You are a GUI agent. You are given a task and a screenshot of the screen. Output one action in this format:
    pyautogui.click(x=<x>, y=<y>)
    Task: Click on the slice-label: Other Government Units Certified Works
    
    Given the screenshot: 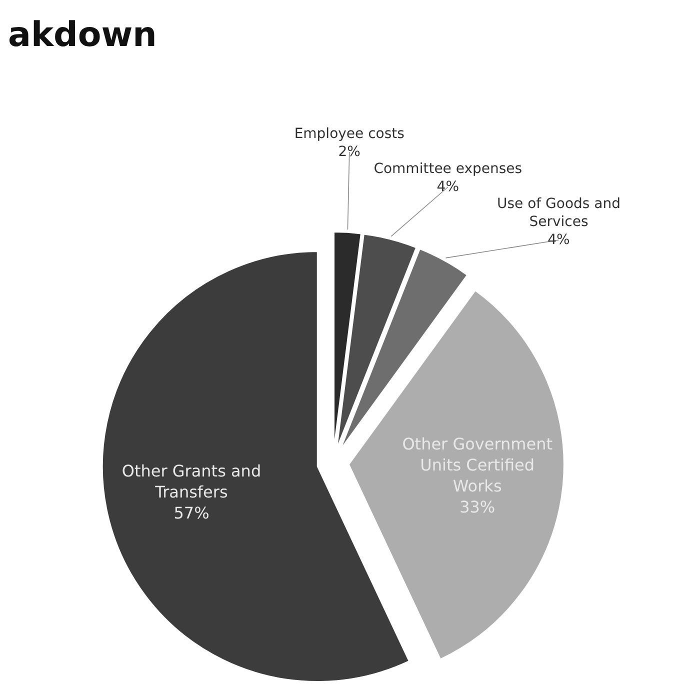 What is the action you would take?
    pyautogui.click(x=477, y=465)
    